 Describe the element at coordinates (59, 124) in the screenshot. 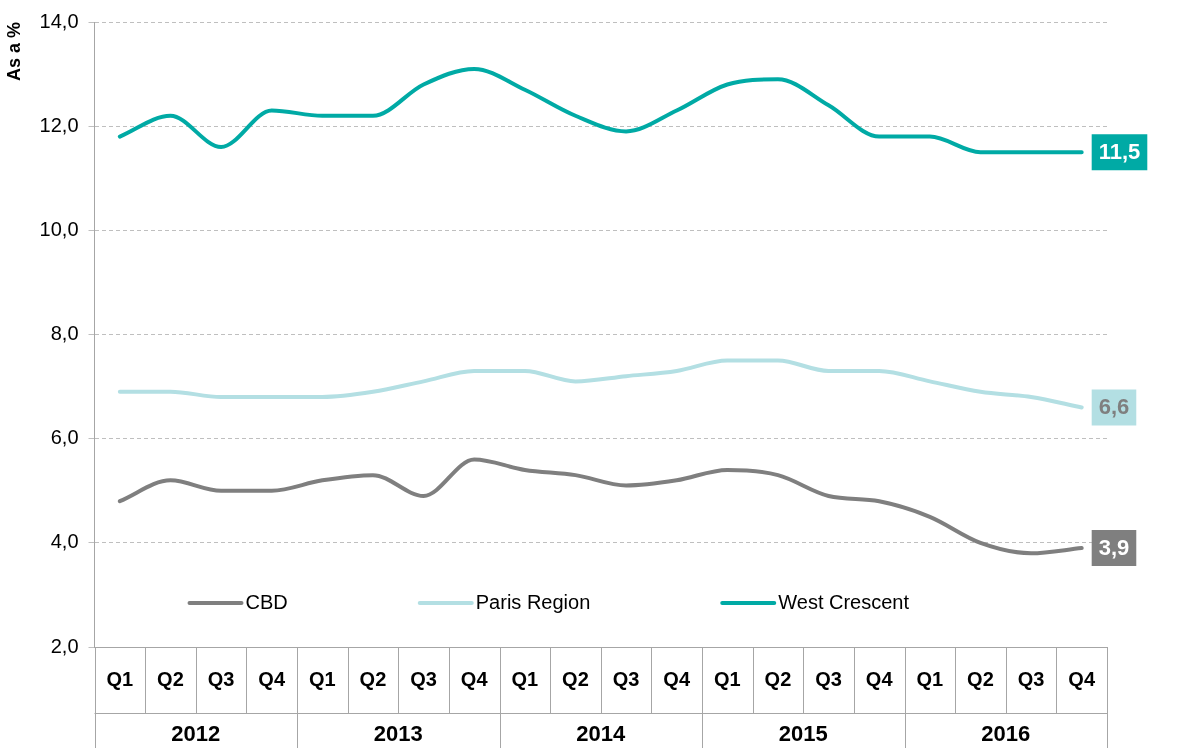

I see `y-tick-label: 12,0` at that location.